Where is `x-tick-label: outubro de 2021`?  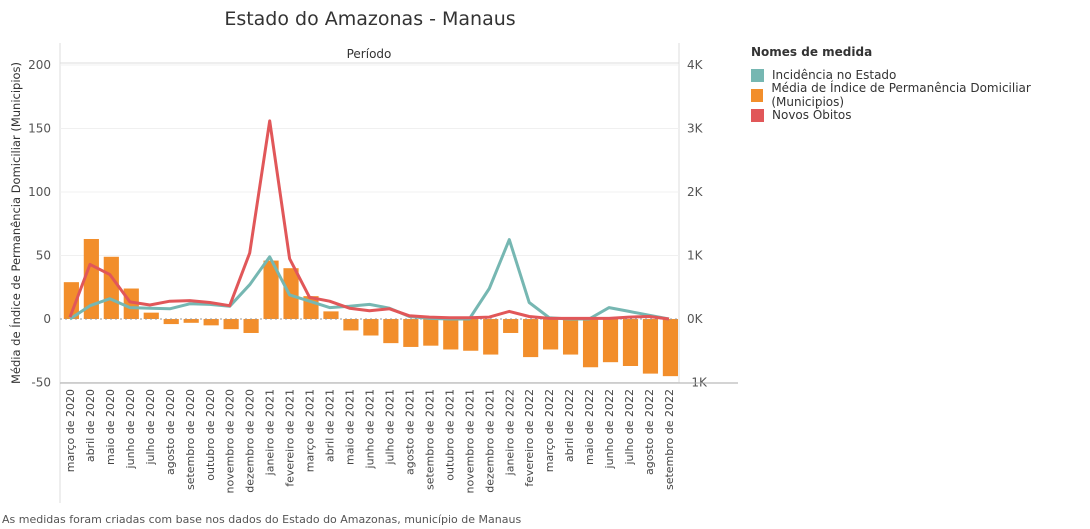 x-tick-label: outubro de 2021 is located at coordinates (449, 435).